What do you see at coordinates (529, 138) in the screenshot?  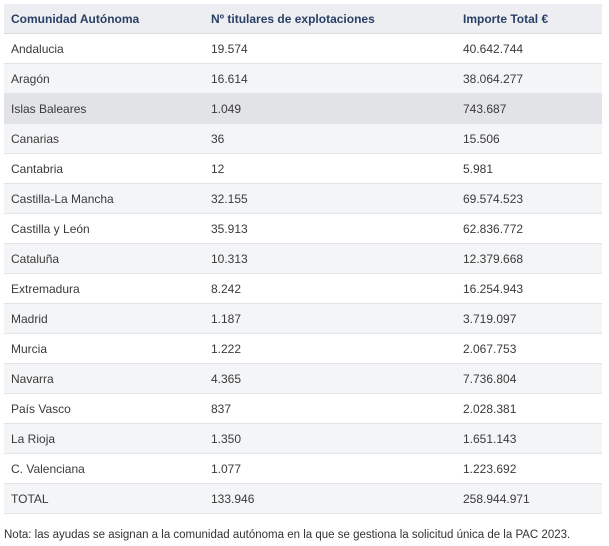 I see `cell-importe: 15.506` at bounding box center [529, 138].